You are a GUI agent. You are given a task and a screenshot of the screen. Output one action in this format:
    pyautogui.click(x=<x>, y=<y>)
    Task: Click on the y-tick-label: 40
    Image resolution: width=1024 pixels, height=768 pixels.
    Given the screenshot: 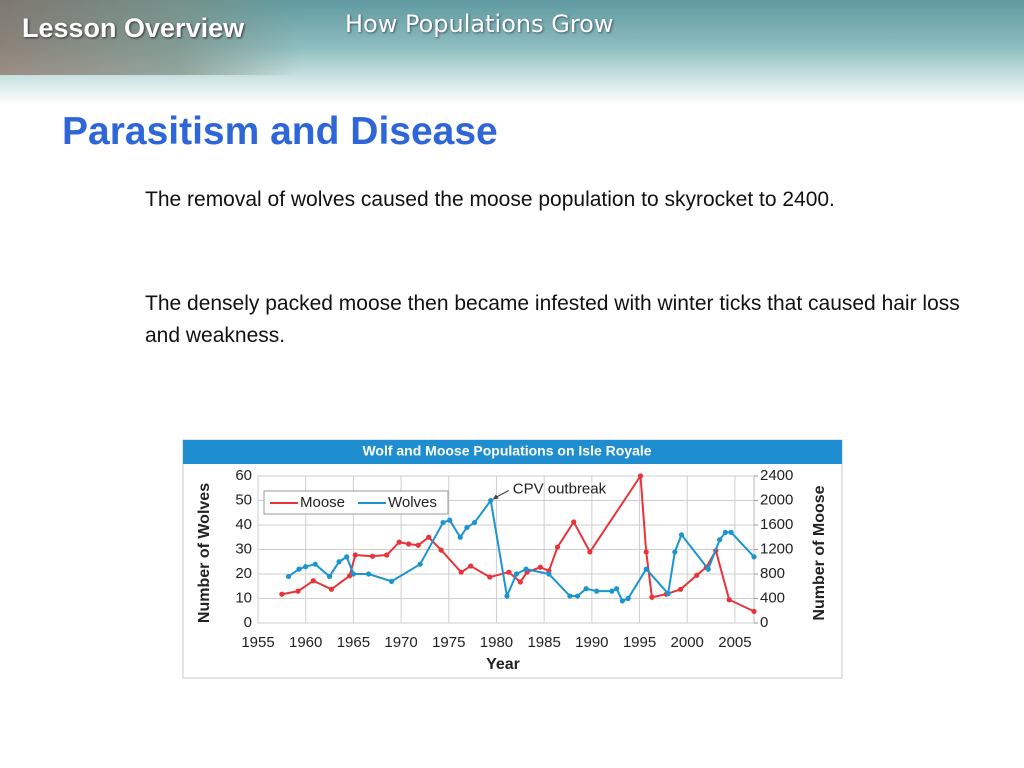 What is the action you would take?
    pyautogui.click(x=243, y=524)
    